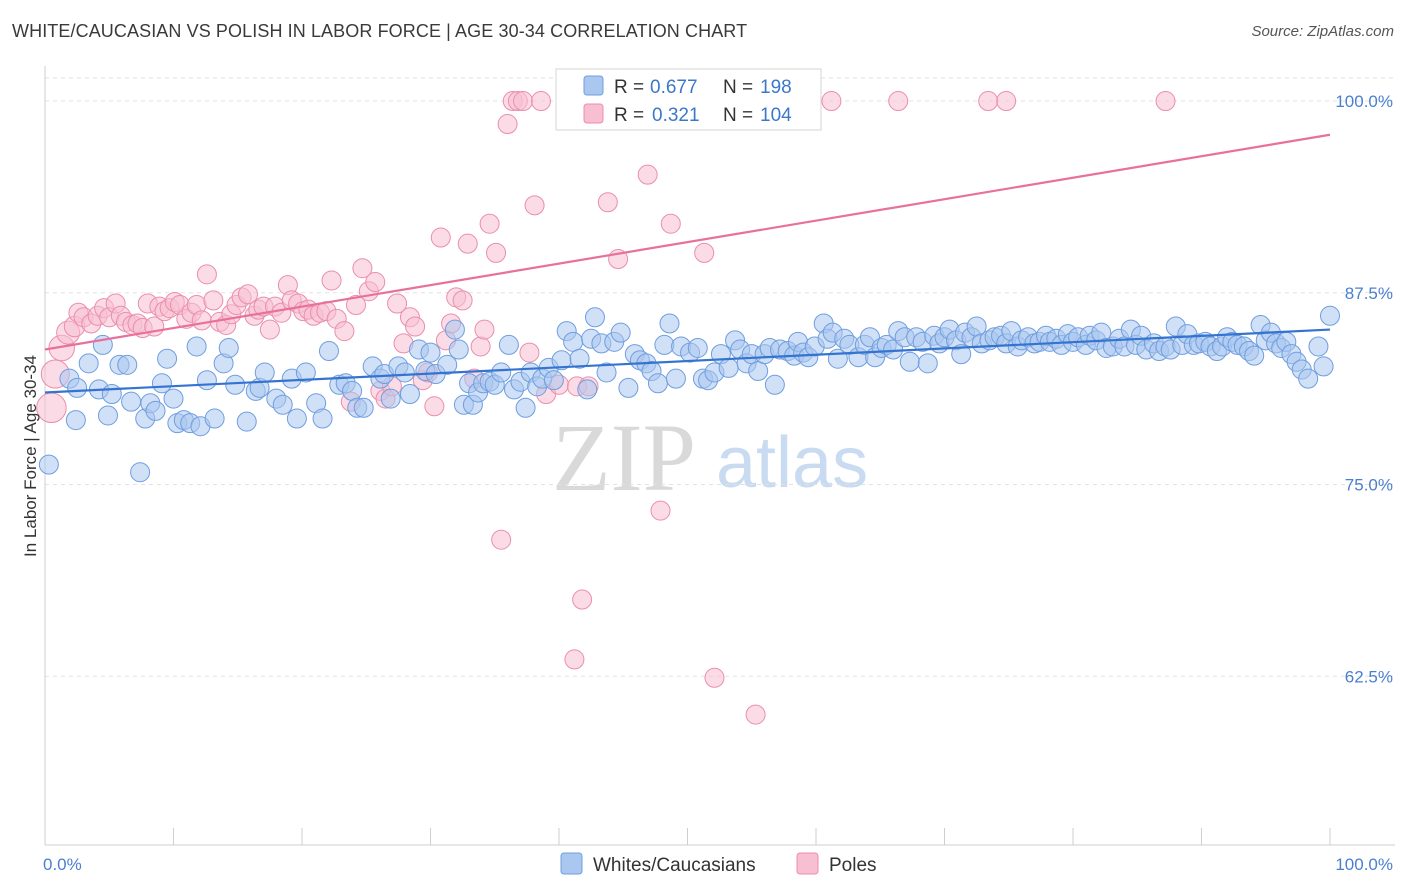  I want to click on legend-stats: R = 0.677 N = 198 R = 0.321 N = 104, so click(688, 99).